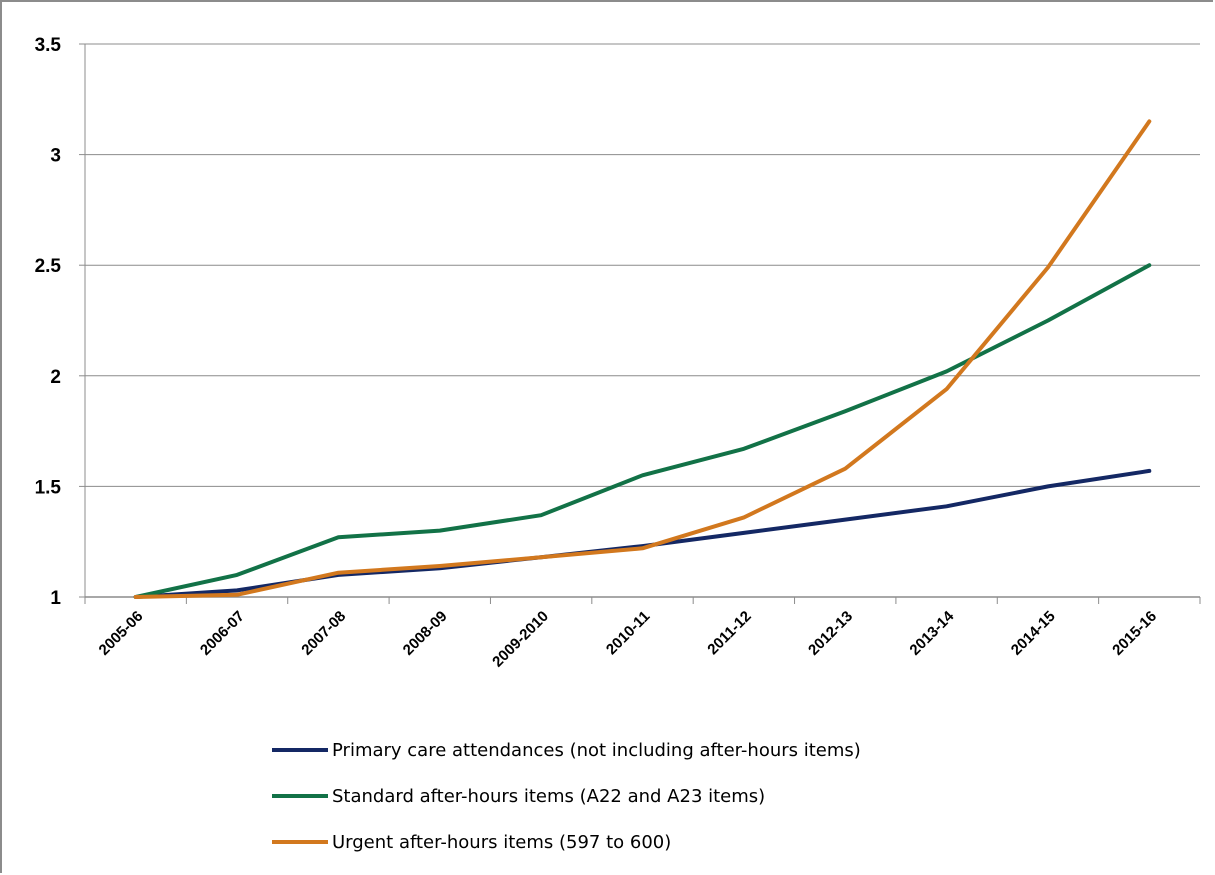 This screenshot has height=875, width=1215. Describe the element at coordinates (628, 633) in the screenshot. I see `x-tick-label: 2010-11` at that location.